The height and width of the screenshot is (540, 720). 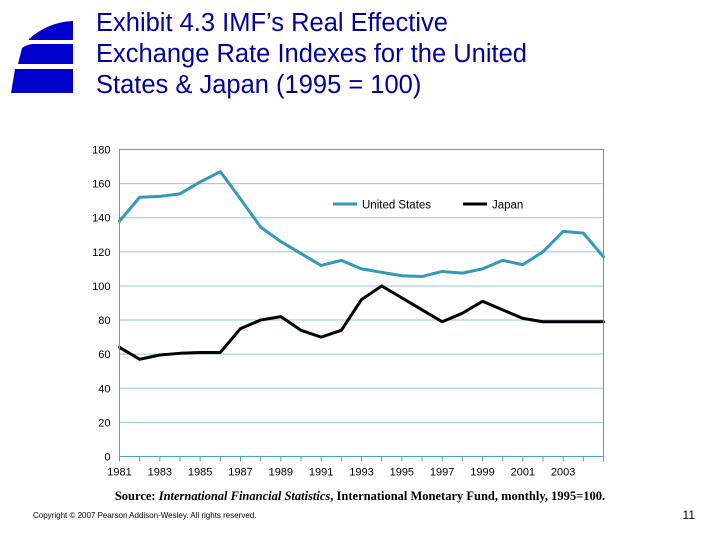 I want to click on slide-number: 11, so click(x=688, y=515).